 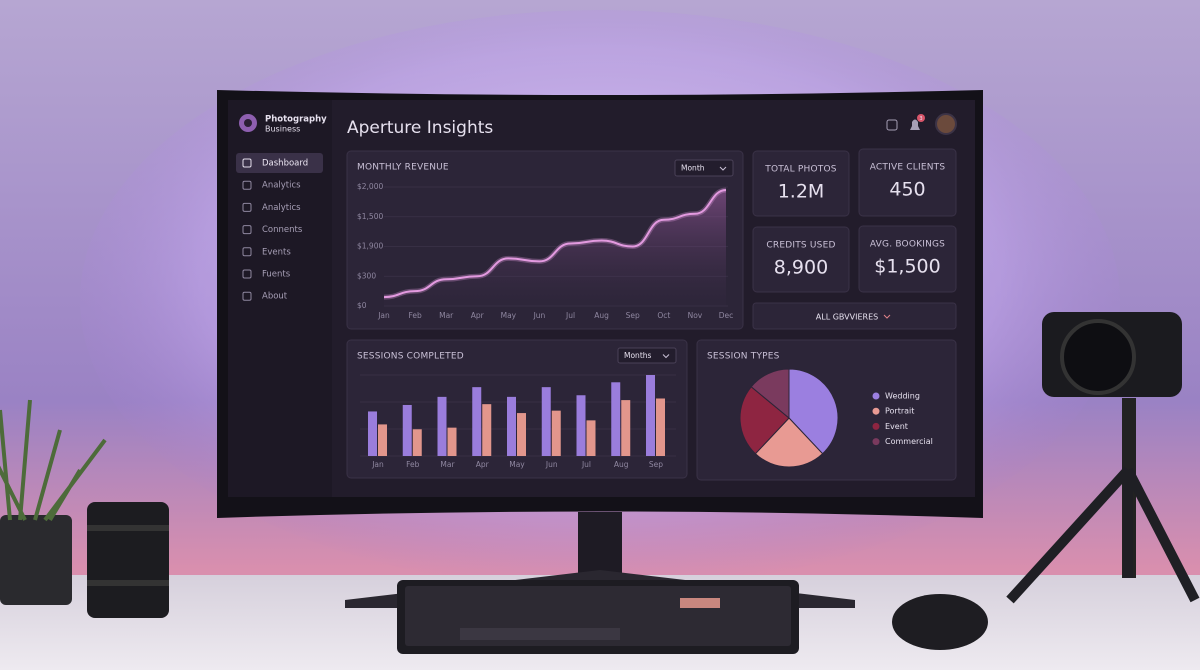 I want to click on card-title: SESSIONS COMPLETED, so click(x=410, y=357).